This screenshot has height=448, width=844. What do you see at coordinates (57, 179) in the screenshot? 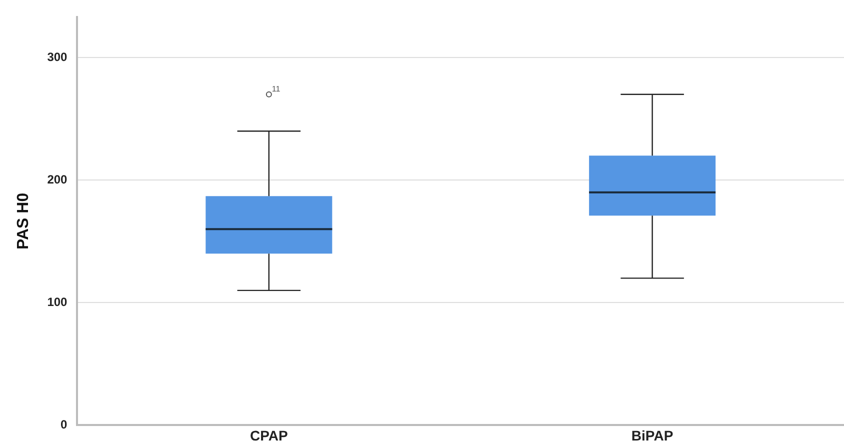
I see `y-tick-label: 200` at bounding box center [57, 179].